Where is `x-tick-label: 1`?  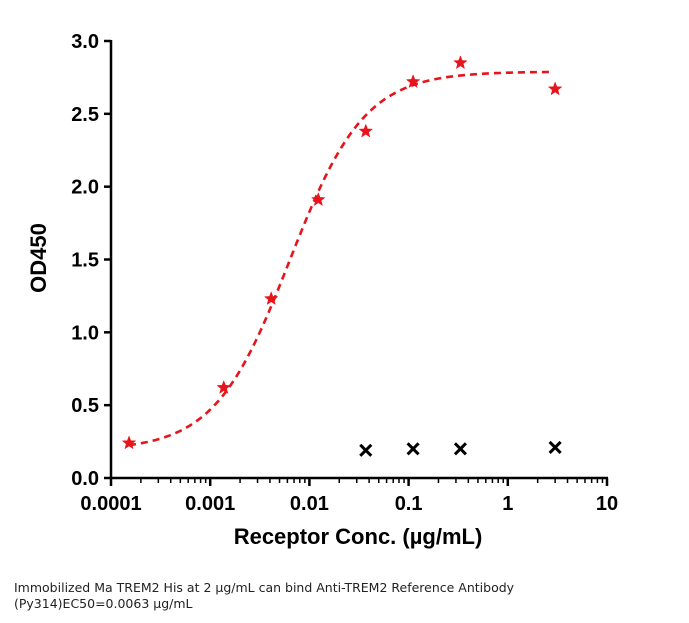 x-tick-label: 1 is located at coordinates (507, 504).